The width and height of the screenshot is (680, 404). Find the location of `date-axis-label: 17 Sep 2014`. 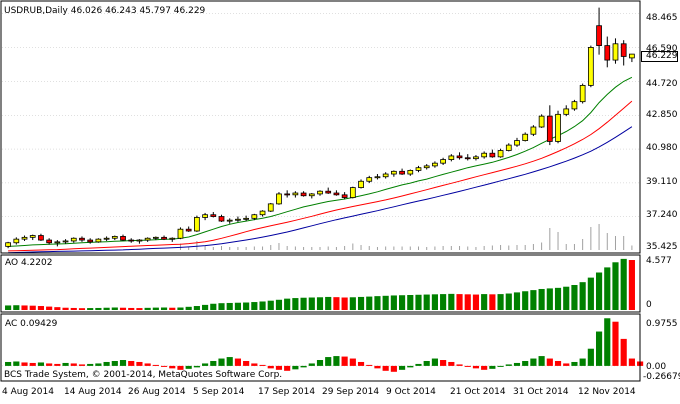

date-axis-label: 17 Sep 2014 is located at coordinates (287, 392).